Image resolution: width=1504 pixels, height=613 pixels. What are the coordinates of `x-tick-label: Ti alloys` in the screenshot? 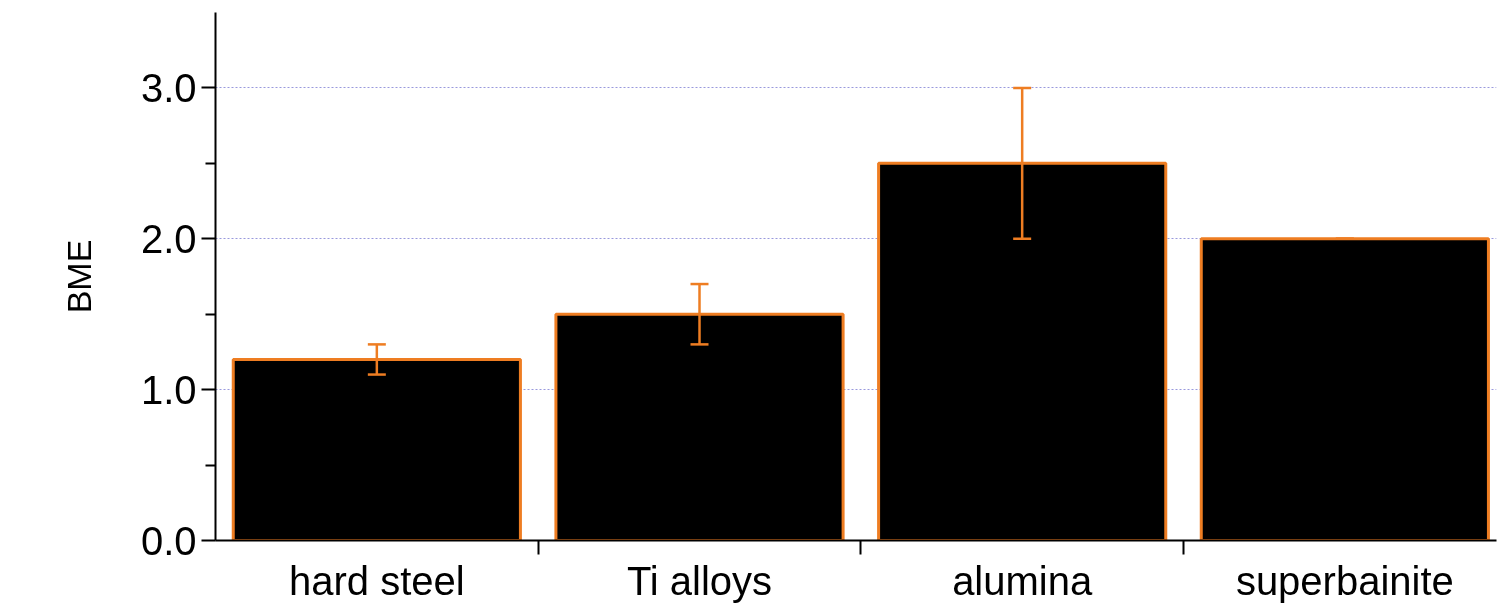 It's located at (699, 580).